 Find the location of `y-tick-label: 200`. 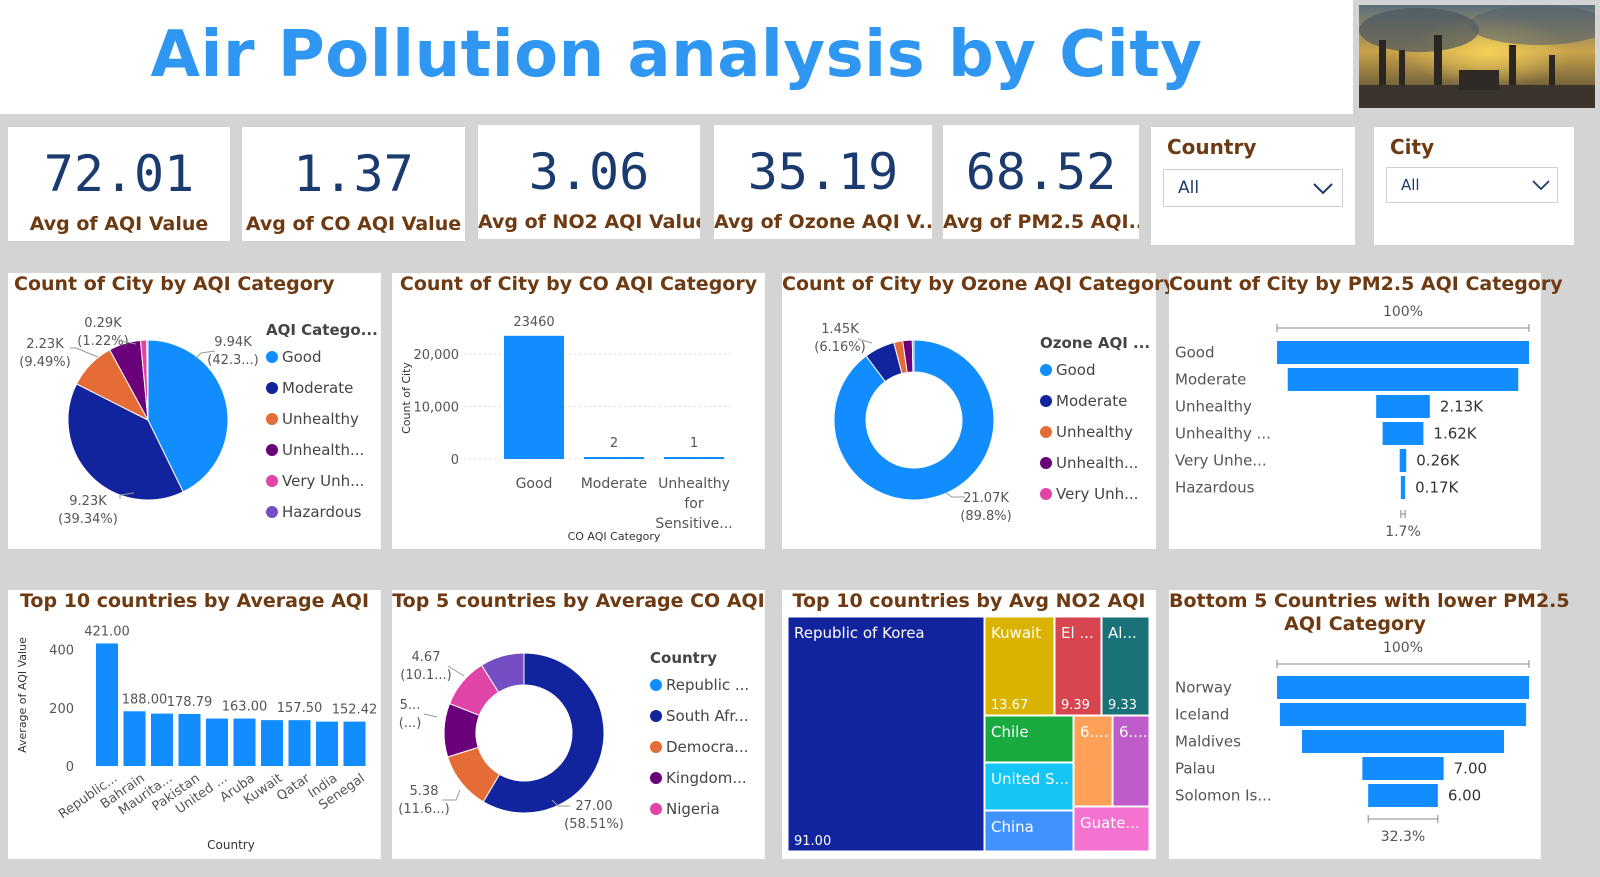

y-tick-label: 200 is located at coordinates (61, 709).